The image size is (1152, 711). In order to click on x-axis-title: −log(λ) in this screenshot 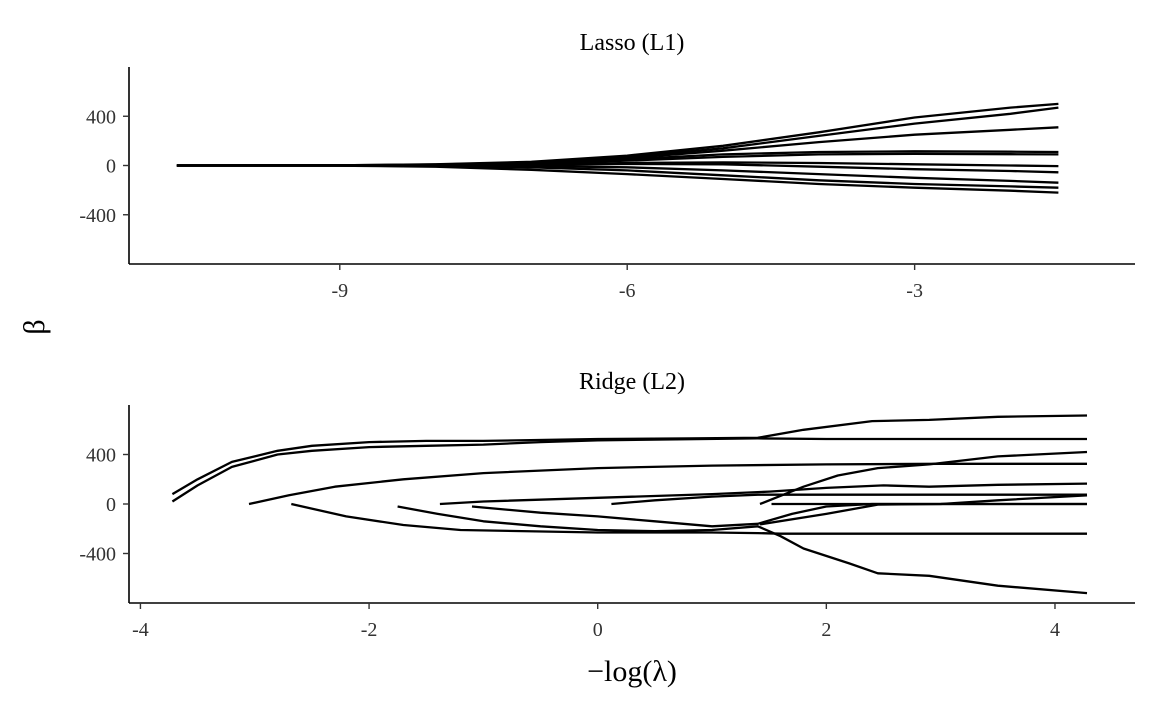, I will do `click(632, 671)`.